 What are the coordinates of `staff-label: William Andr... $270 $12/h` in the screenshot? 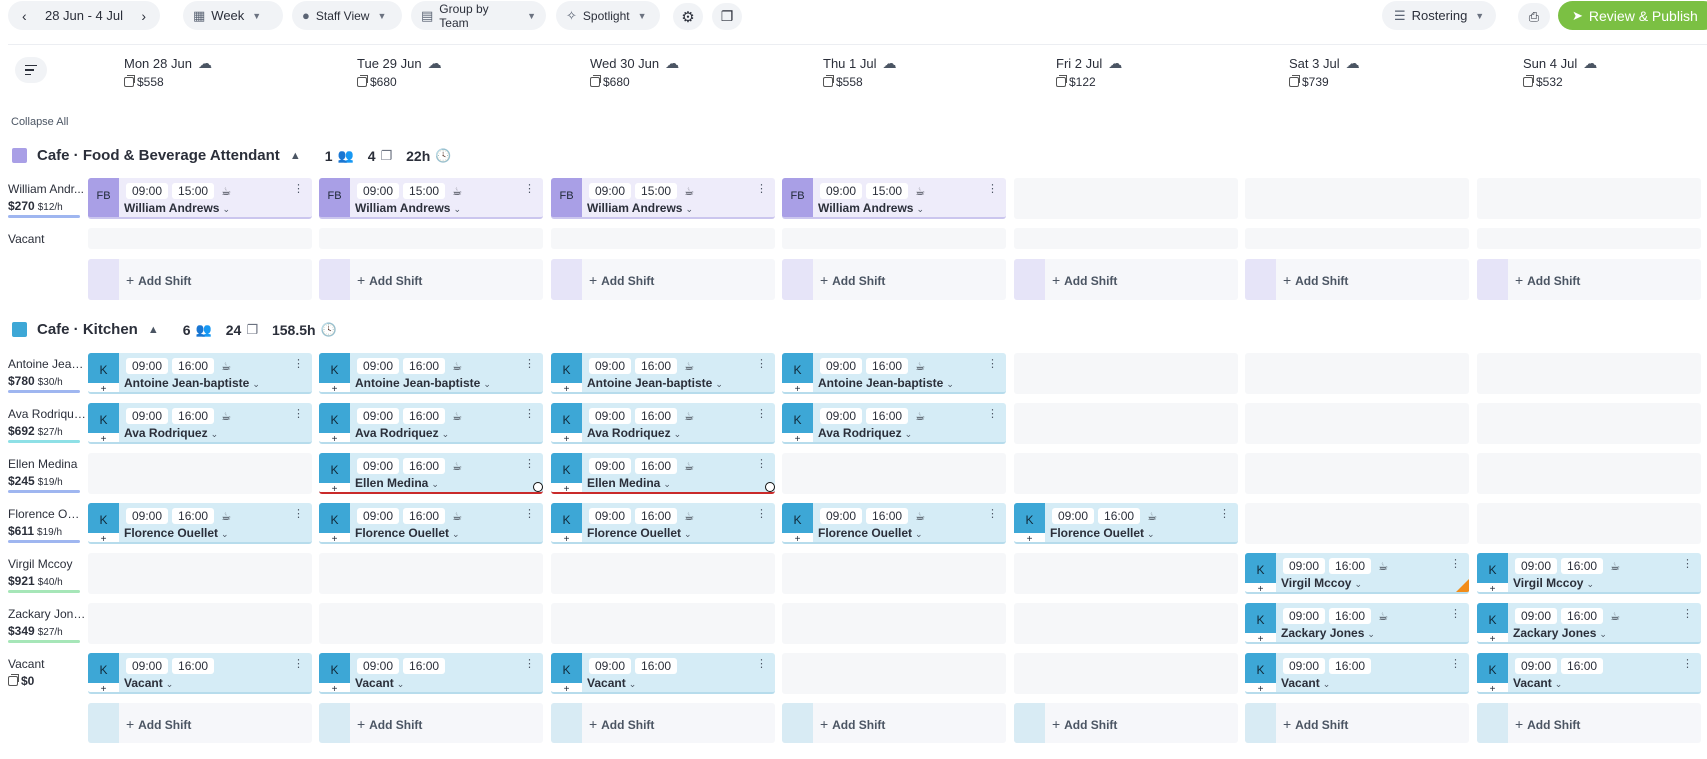 It's located at (47, 200).